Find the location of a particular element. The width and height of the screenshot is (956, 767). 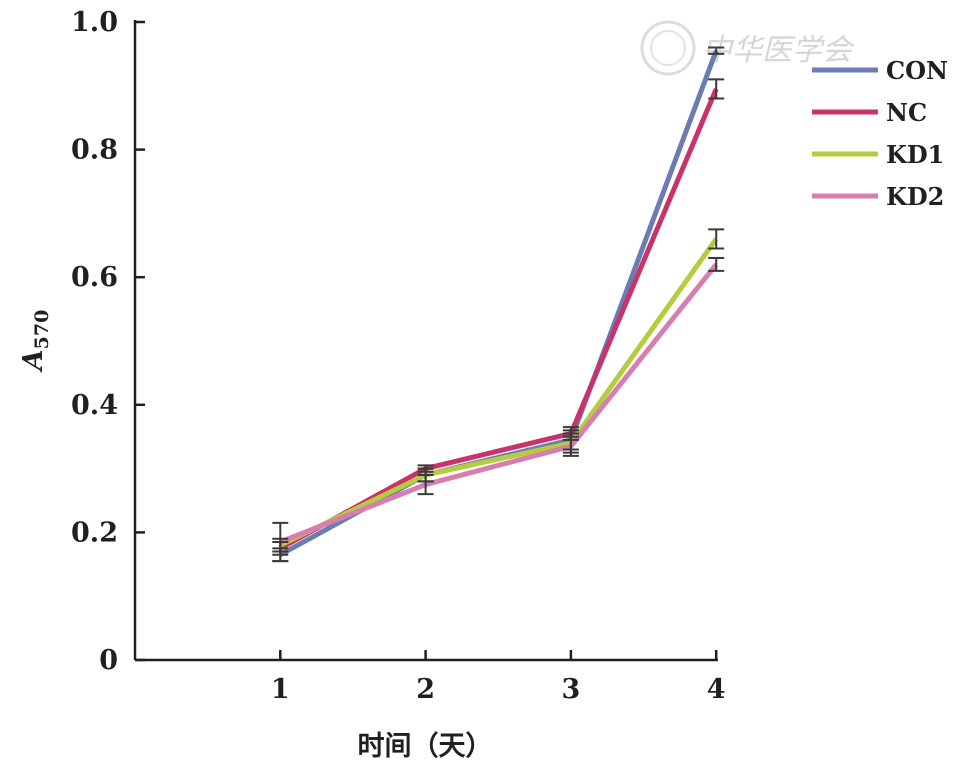

legend: CON NC KD1 KD2 is located at coordinates (880, 133).